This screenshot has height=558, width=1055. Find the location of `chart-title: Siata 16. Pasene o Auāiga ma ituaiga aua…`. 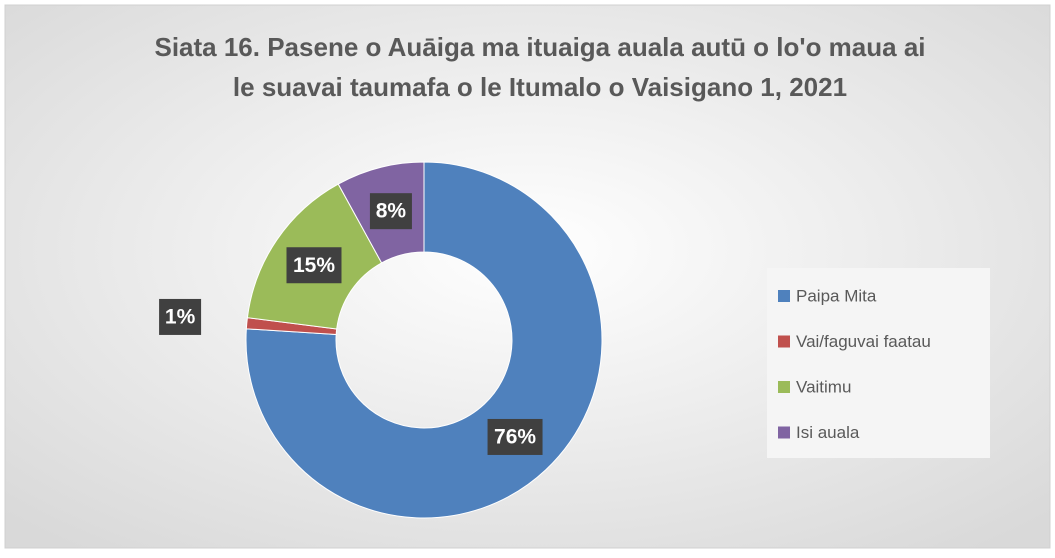

chart-title: Siata 16. Pasene o Auāiga ma ituaiga aua… is located at coordinates (539, 47).